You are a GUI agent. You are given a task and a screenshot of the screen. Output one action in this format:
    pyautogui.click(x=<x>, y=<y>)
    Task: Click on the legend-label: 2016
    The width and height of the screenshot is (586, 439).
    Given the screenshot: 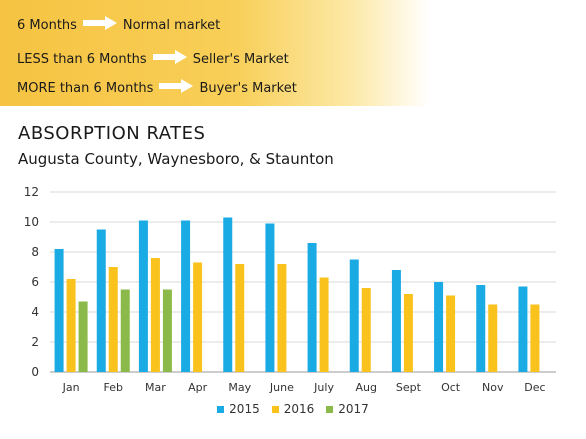 What is the action you would take?
    pyautogui.click(x=299, y=409)
    